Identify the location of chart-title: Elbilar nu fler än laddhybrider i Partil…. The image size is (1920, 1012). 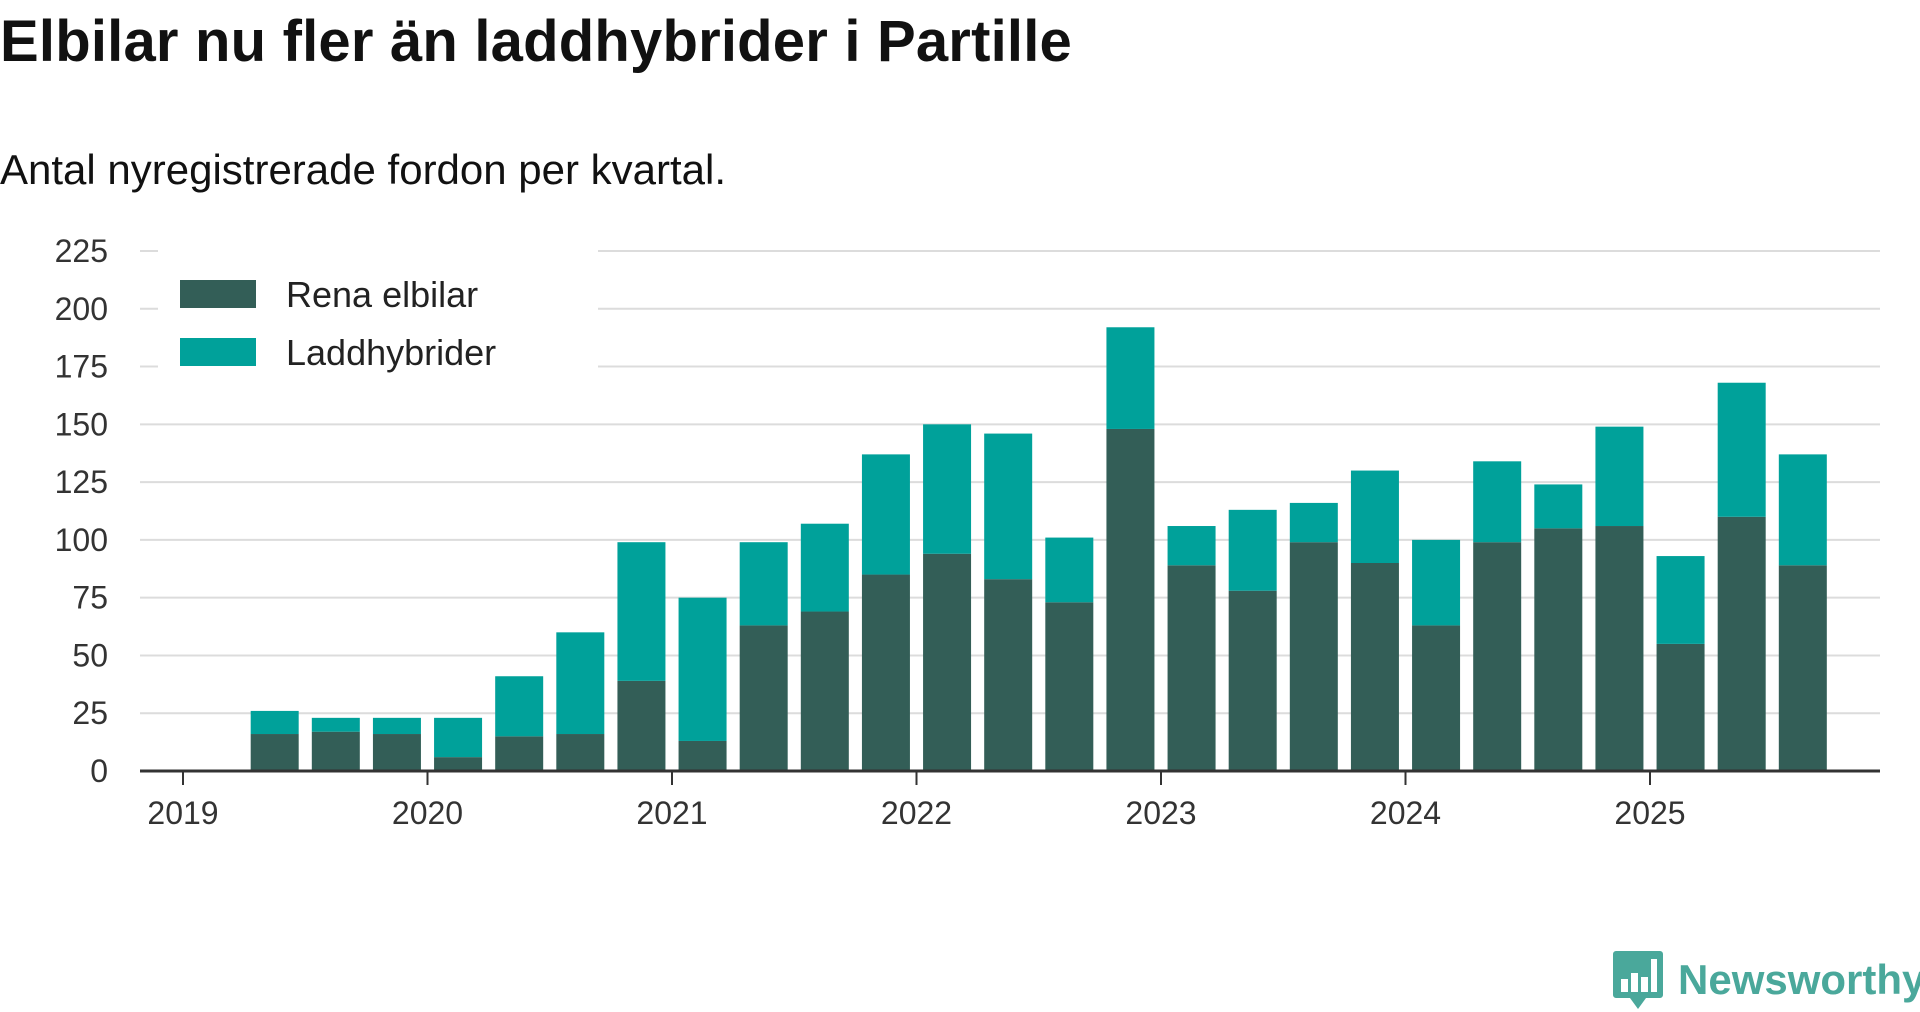
(536, 41).